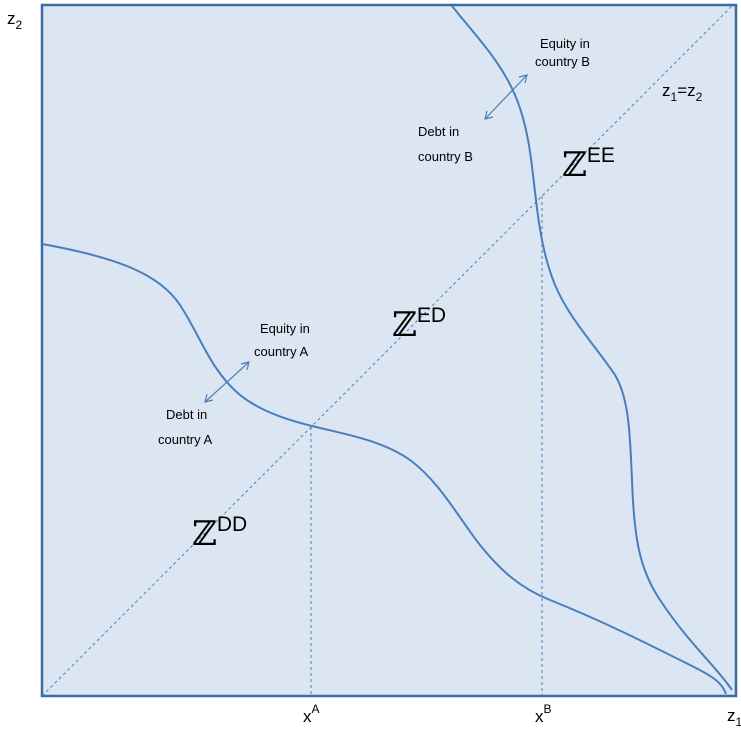 The image size is (741, 731). Describe the element at coordinates (186, 414) in the screenshot. I see `debt-a-line1: Debt in` at that location.